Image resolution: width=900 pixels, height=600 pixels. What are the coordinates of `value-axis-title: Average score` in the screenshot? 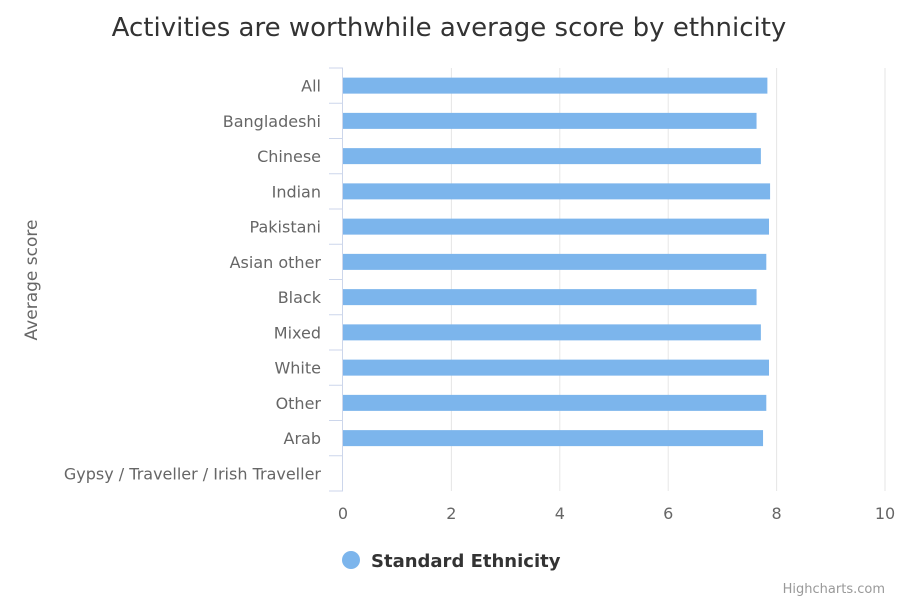 It's located at (32, 280).